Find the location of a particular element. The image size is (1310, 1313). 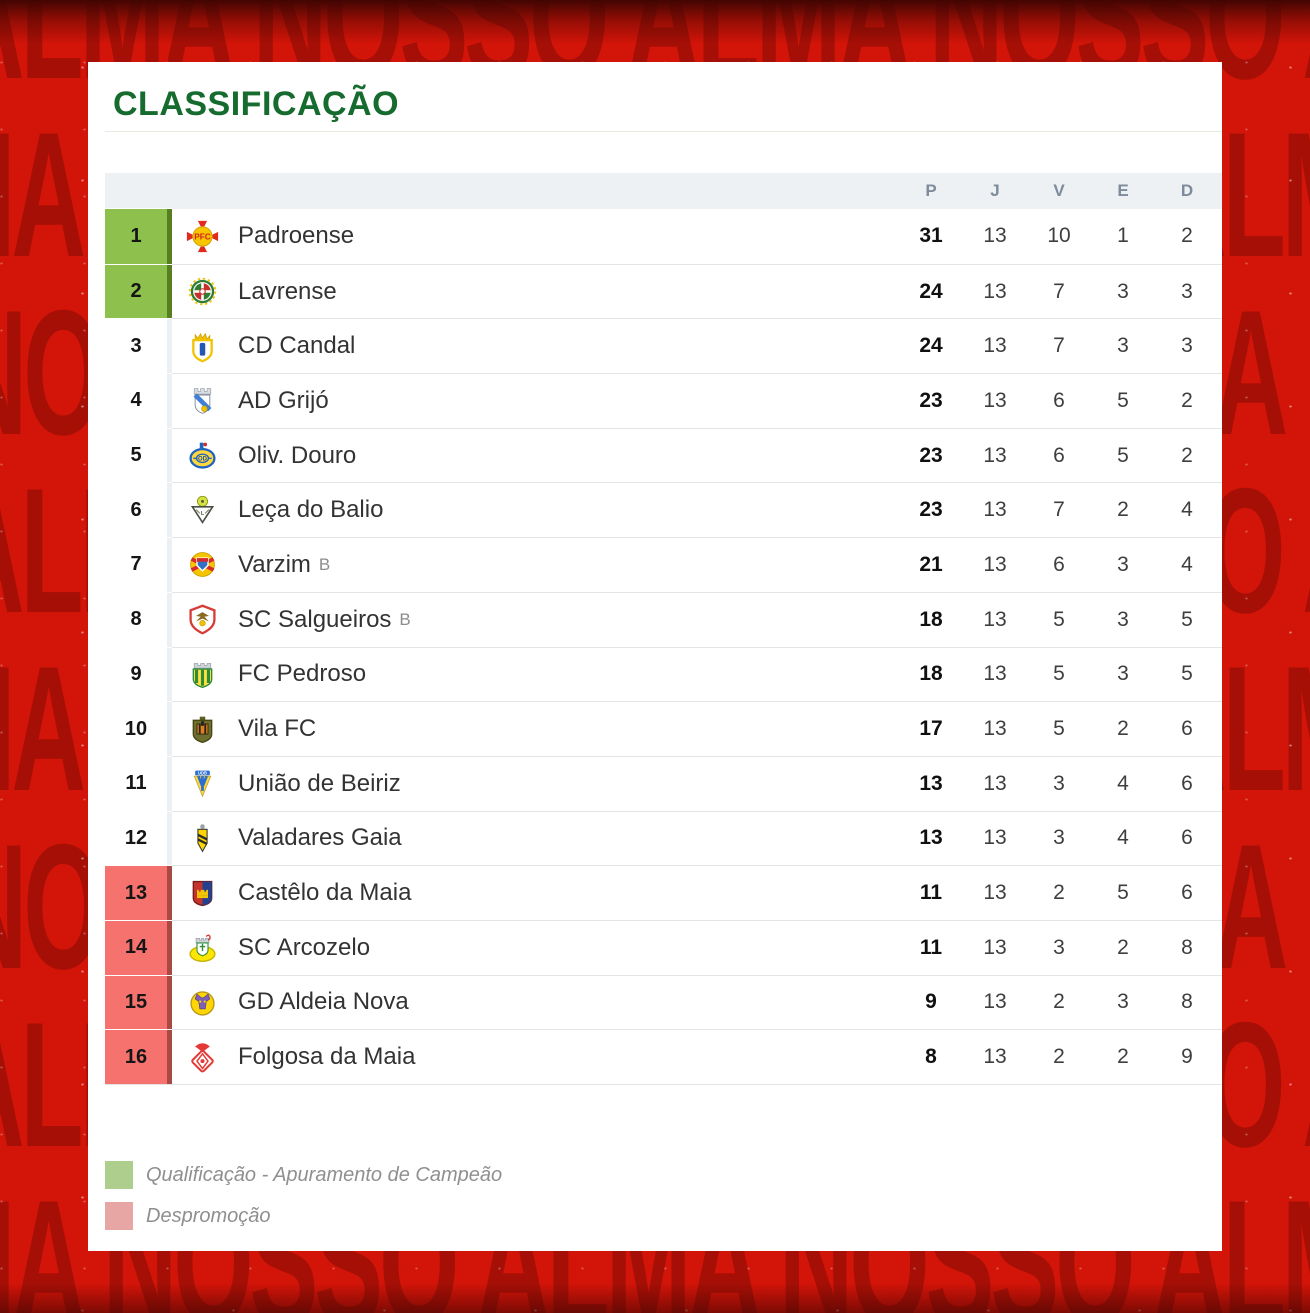

page-title: CLASSIFICAÇÃO is located at coordinates (256, 104).